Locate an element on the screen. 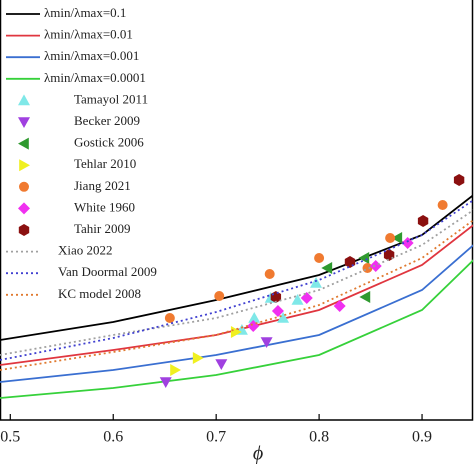  axis: 0.5 0.6 0.7 0.8 0.9 is located at coordinates (216, 430).